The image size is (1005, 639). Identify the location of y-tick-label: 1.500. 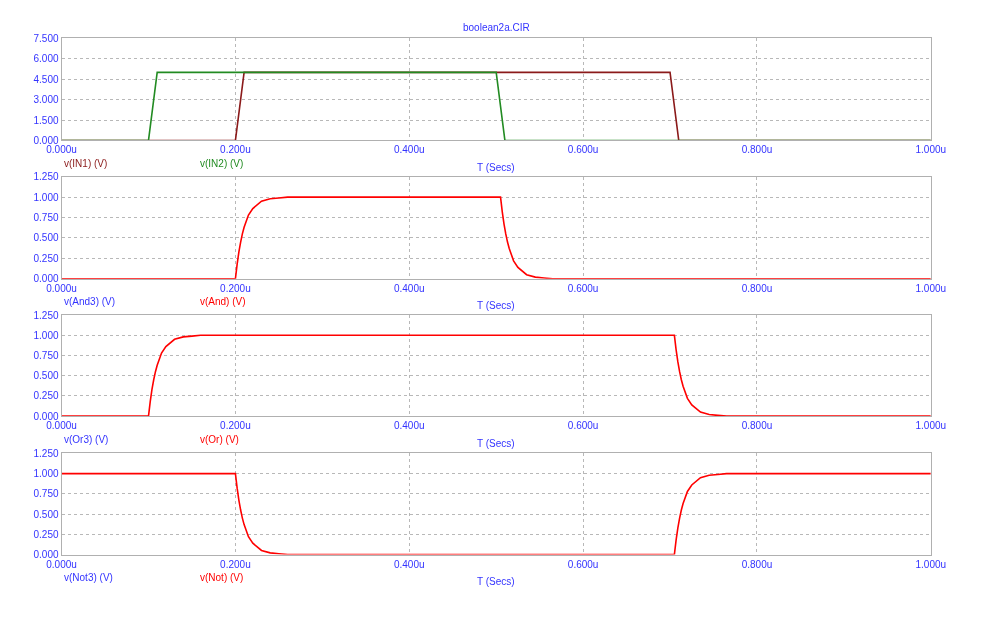
(46, 120).